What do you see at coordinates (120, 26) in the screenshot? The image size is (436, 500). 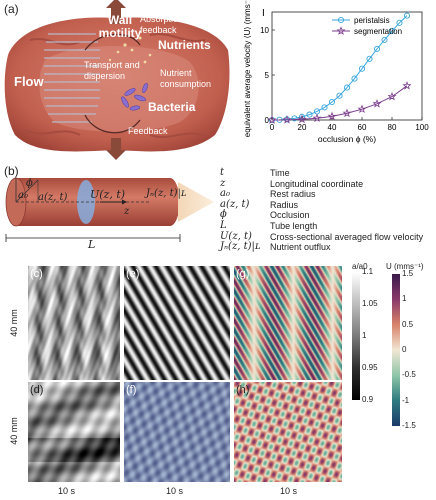 I see `label-wall-motility: Wall motility` at bounding box center [120, 26].